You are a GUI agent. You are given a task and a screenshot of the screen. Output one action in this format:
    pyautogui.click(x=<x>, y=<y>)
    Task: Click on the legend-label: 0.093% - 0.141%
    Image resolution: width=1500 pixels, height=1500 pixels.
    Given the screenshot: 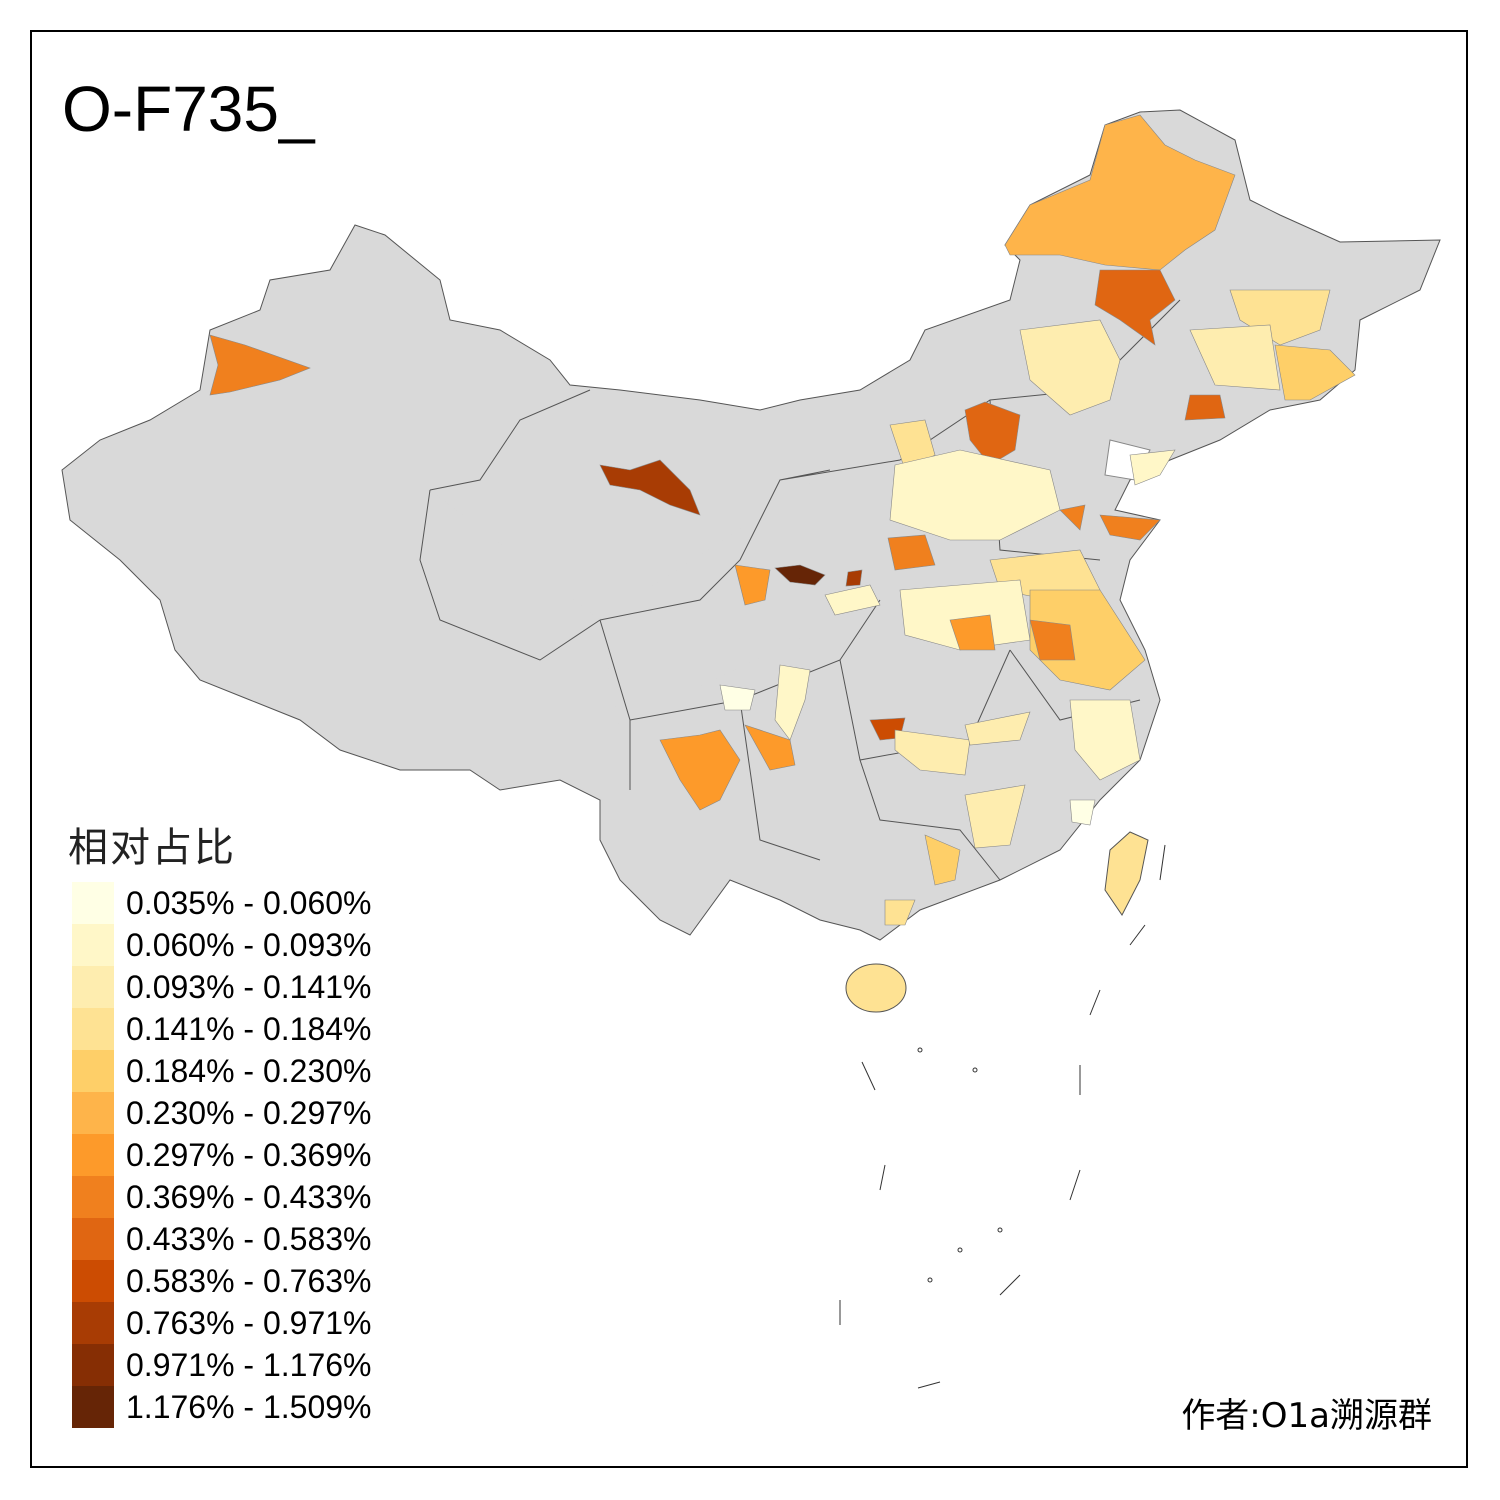 What is the action you would take?
    pyautogui.click(x=249, y=986)
    